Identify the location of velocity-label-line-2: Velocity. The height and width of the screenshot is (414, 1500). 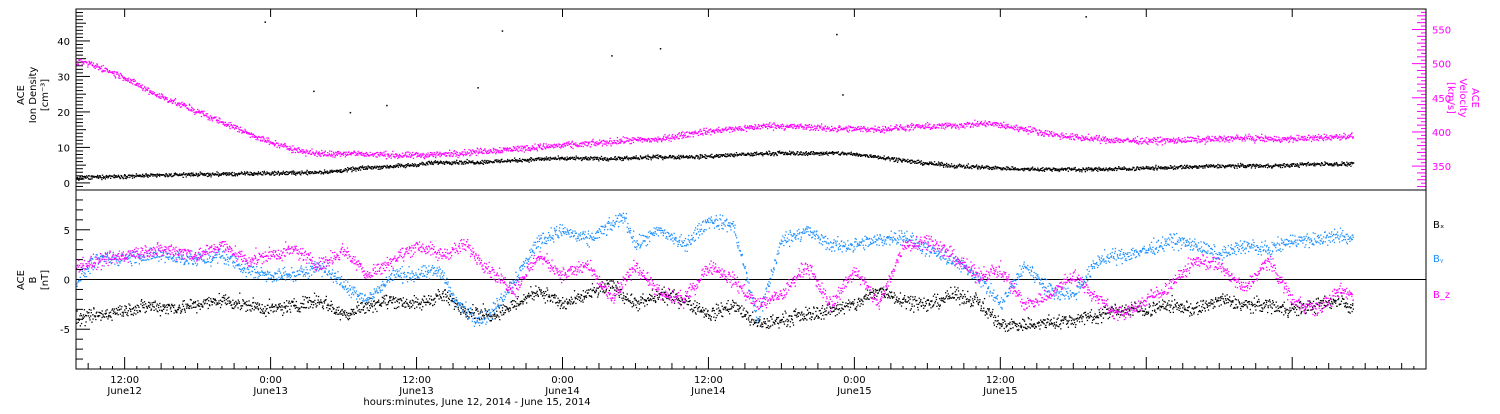
(1462, 97).